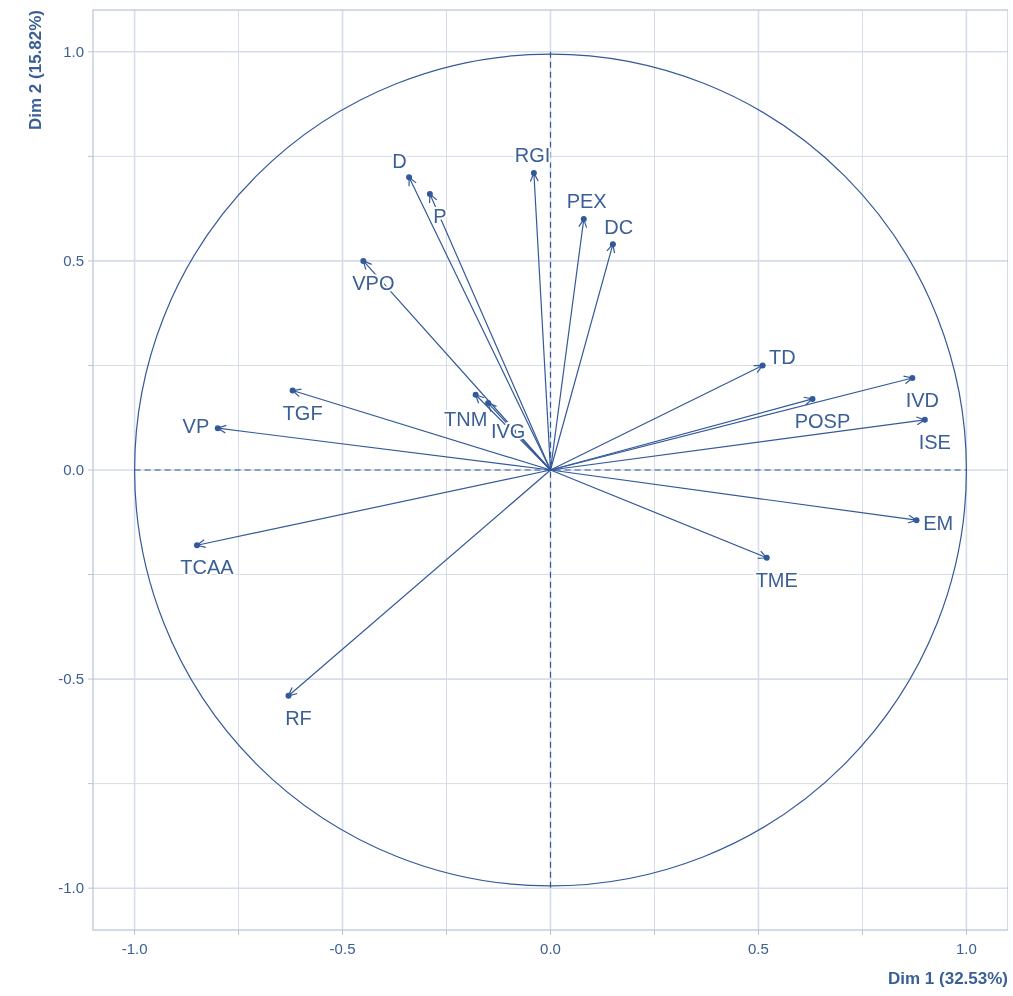  What do you see at coordinates (938, 522) in the screenshot?
I see `annotation: EM` at bounding box center [938, 522].